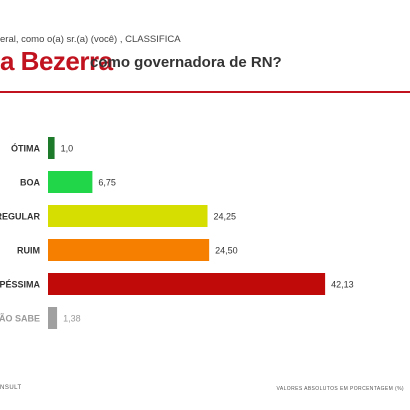 The width and height of the screenshot is (410, 410). Describe the element at coordinates (11, 388) in the screenshot. I see `footer-source: NSULT` at that location.